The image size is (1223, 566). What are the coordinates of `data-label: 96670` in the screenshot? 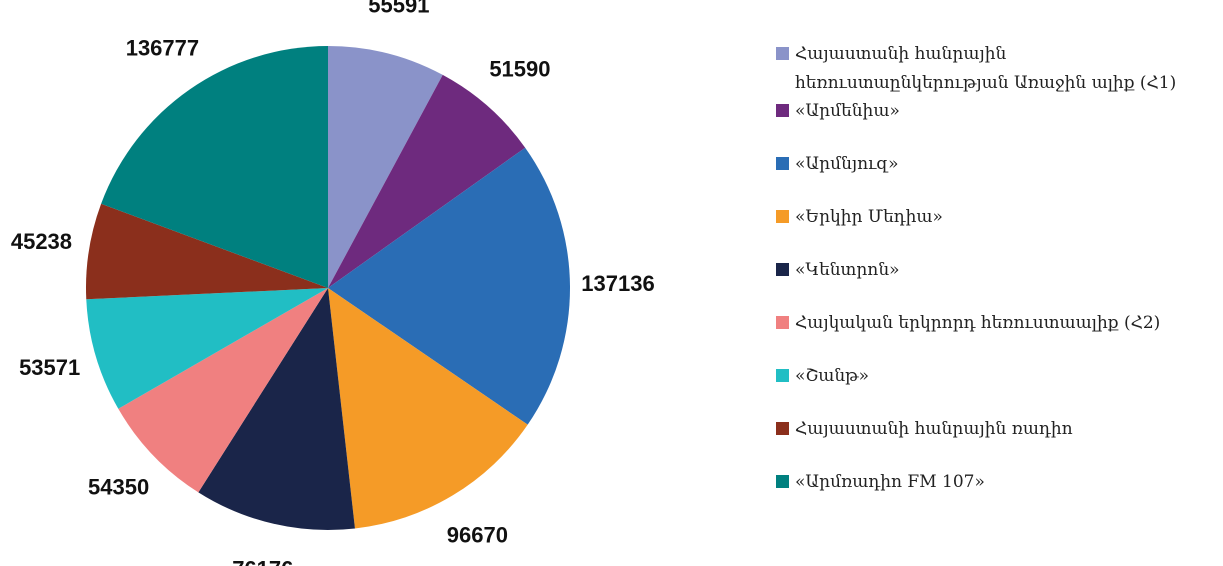 It's located at (477, 534).